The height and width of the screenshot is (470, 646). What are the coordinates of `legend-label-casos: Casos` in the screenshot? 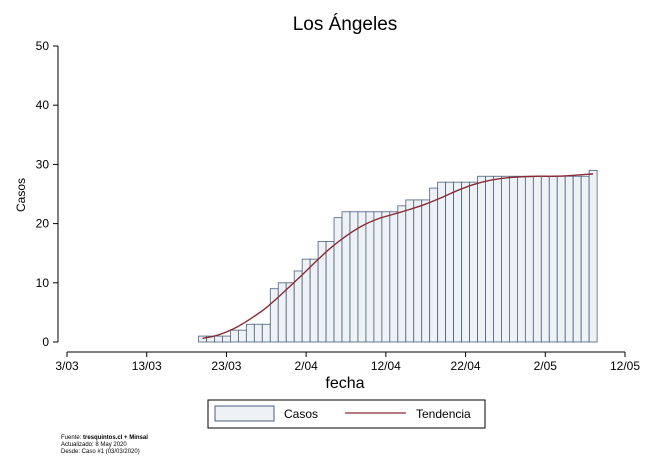 It's located at (301, 414).